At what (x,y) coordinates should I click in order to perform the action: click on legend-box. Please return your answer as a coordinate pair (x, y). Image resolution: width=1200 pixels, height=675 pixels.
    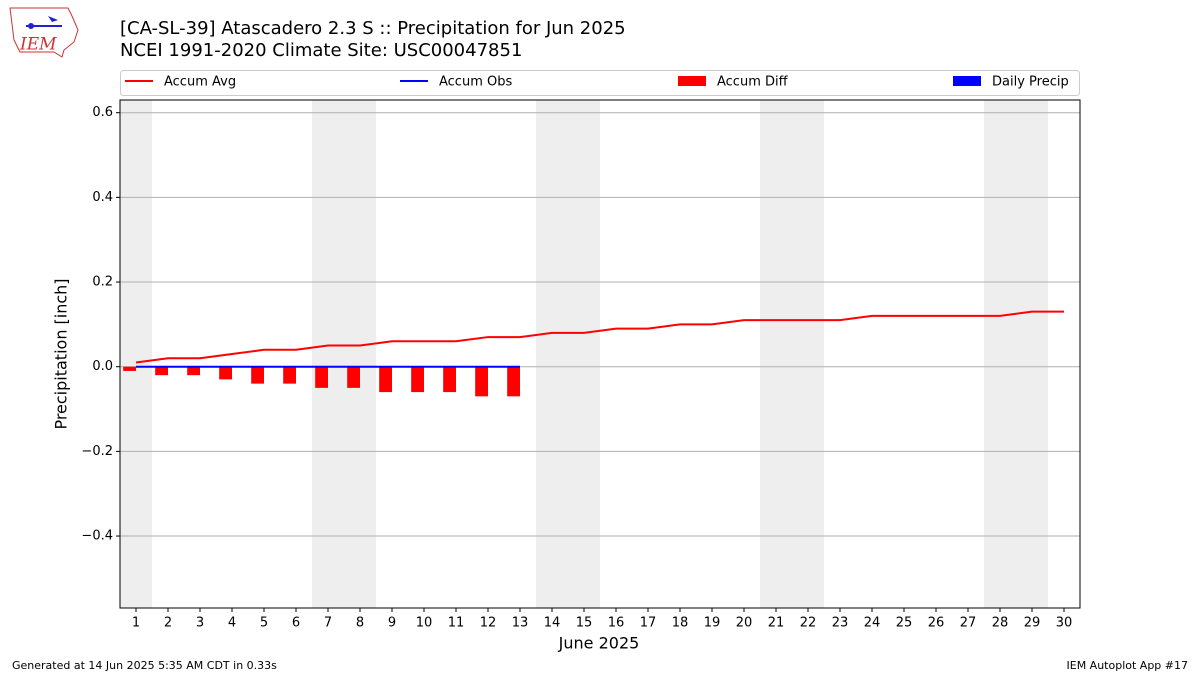
    Looking at the image, I should click on (600, 83).